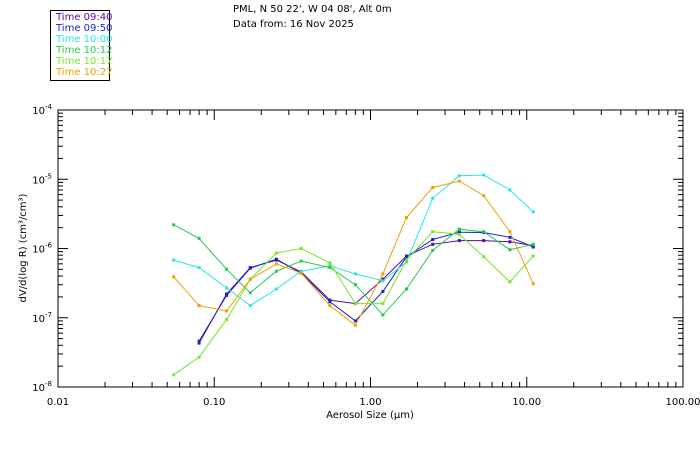 The image size is (700, 450). Describe the element at coordinates (84, 17) in the screenshot. I see `legend-item-0: Time 09:40` at that location.